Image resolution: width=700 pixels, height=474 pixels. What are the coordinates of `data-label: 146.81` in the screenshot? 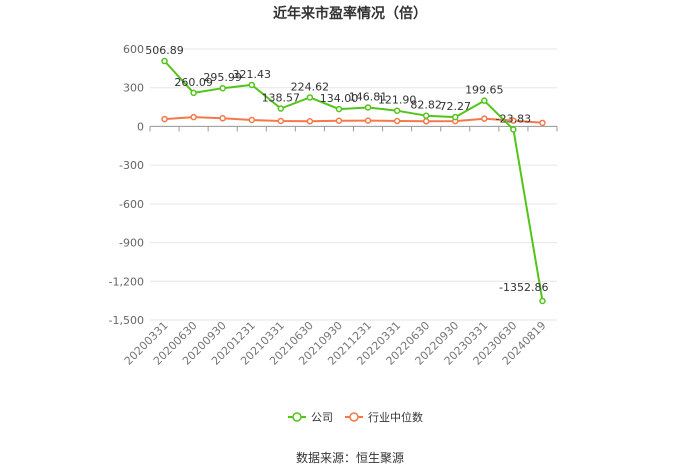 It's located at (368, 96).